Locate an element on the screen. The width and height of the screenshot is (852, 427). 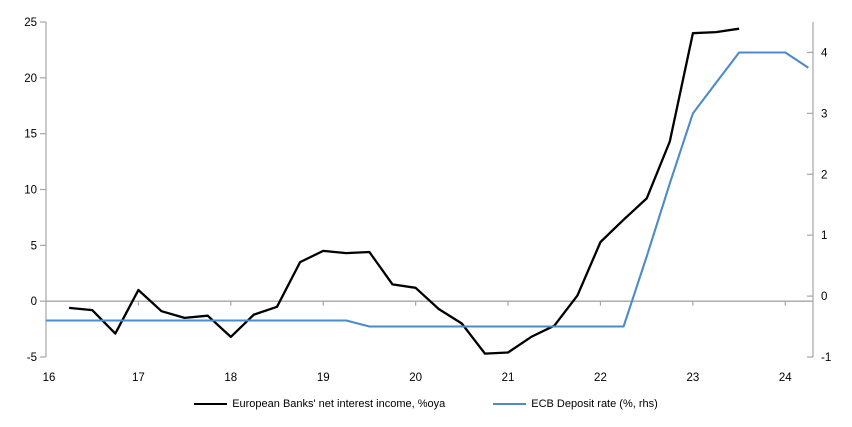
x-axis-tick-label: 16 is located at coordinates (49, 378).